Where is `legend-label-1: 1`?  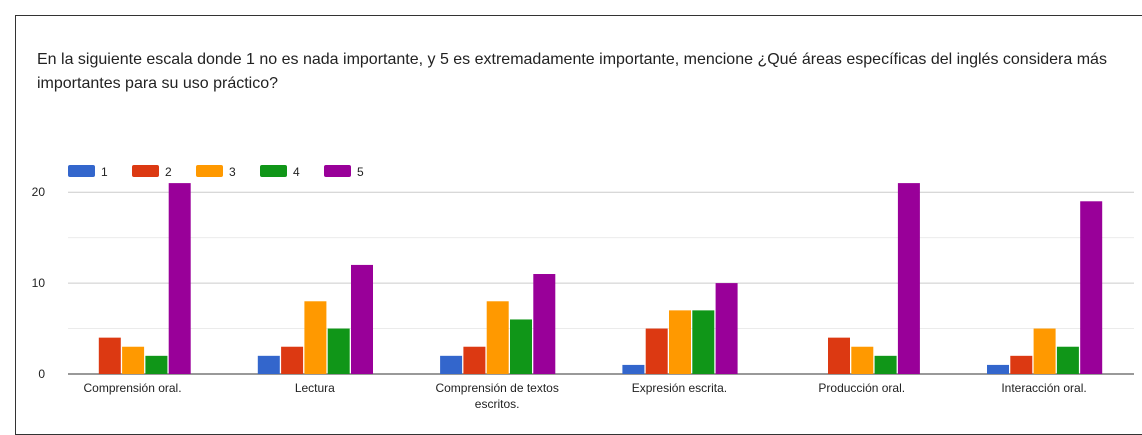 legend-label-1: 1 is located at coordinates (104, 172).